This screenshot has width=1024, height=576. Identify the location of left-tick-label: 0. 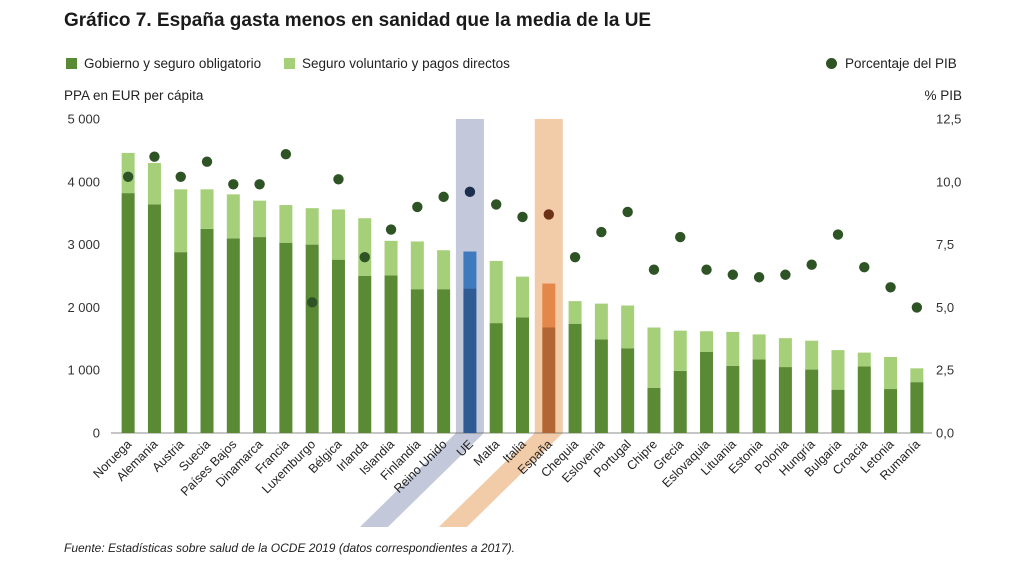
(96, 433).